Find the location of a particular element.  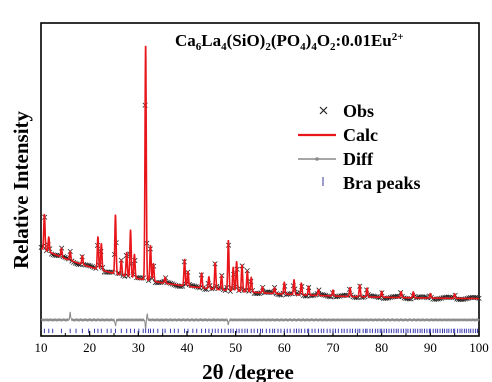

chart-title: Ca6La4(SiO)2(PO4)4O2:0.01Eu2+ is located at coordinates (289, 42).